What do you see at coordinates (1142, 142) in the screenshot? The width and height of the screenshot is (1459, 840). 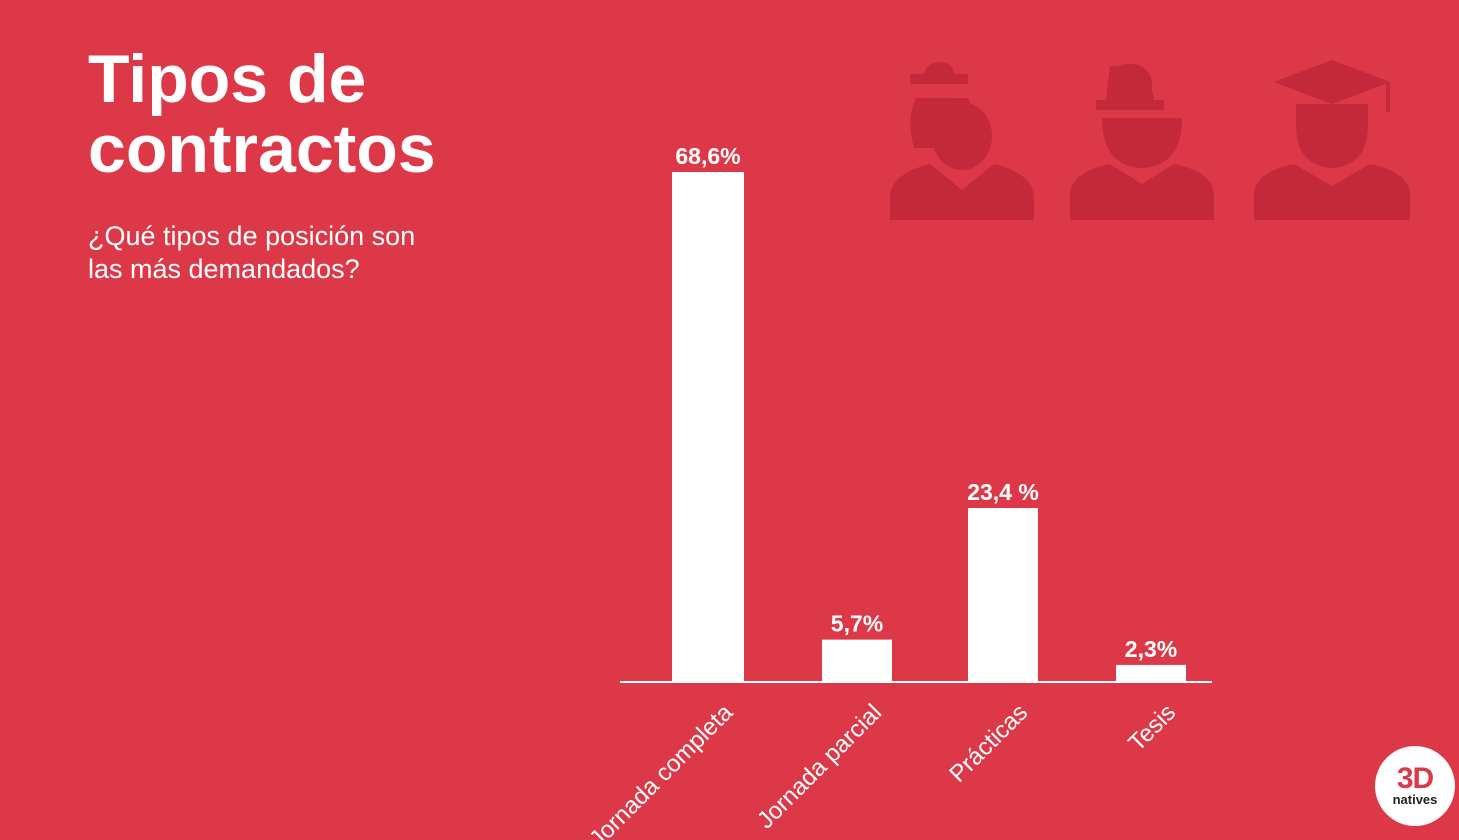 I see `construction-worker-icon` at bounding box center [1142, 142].